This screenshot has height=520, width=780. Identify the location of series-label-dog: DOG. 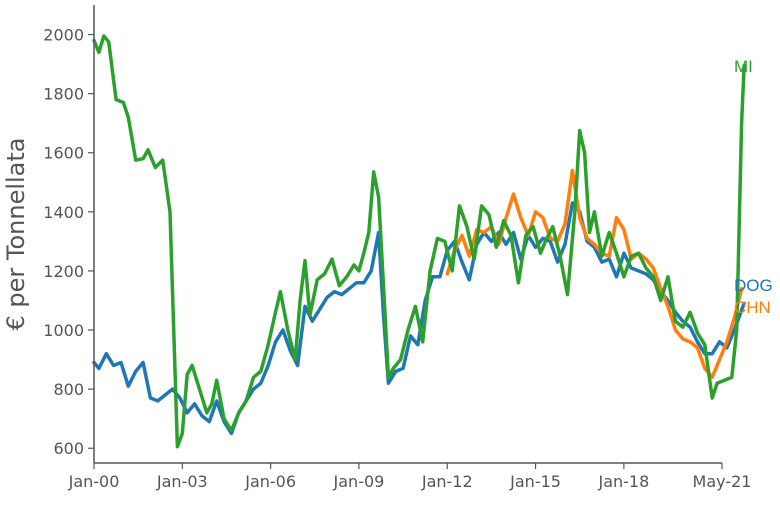
(753, 285).